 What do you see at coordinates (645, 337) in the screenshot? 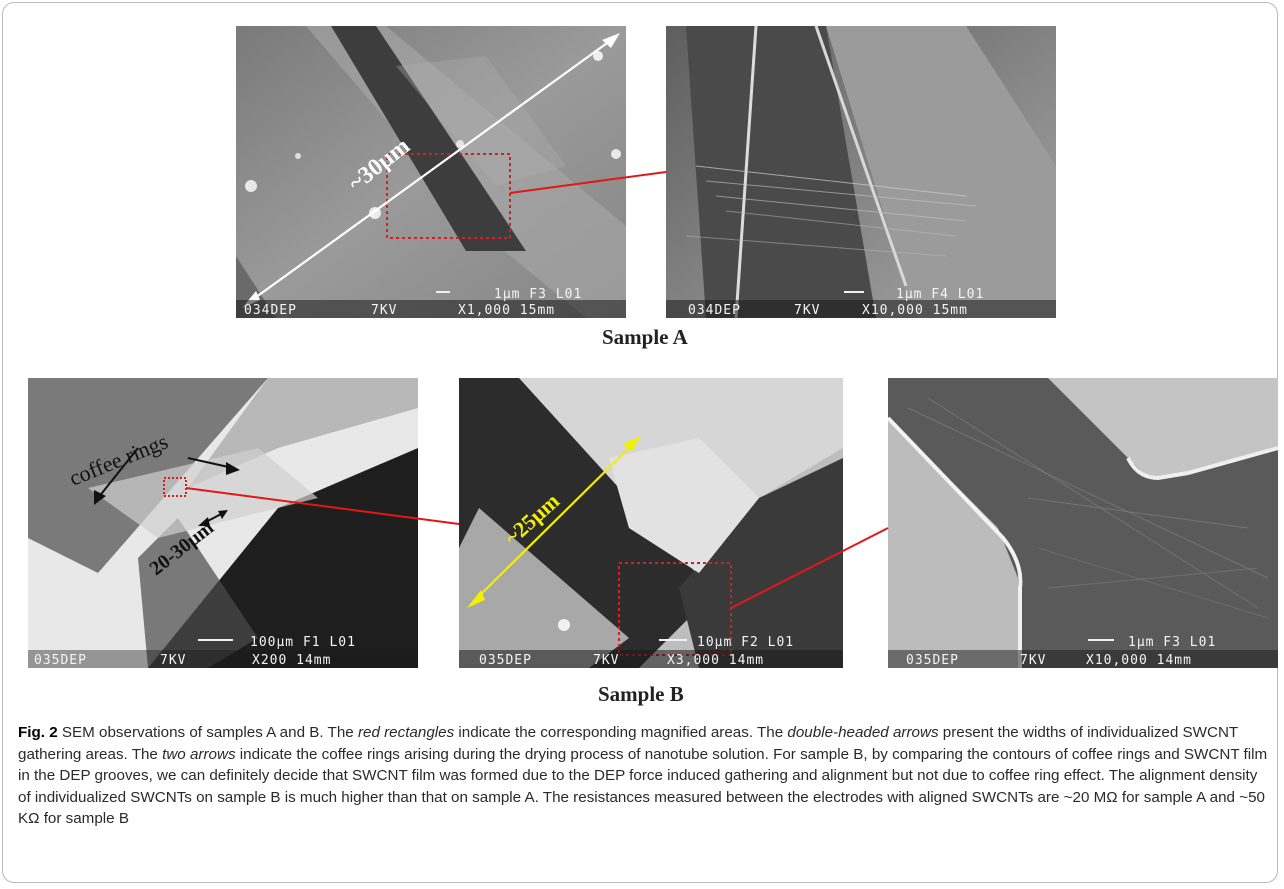
I see `sample-a-label: Sample A` at bounding box center [645, 337].